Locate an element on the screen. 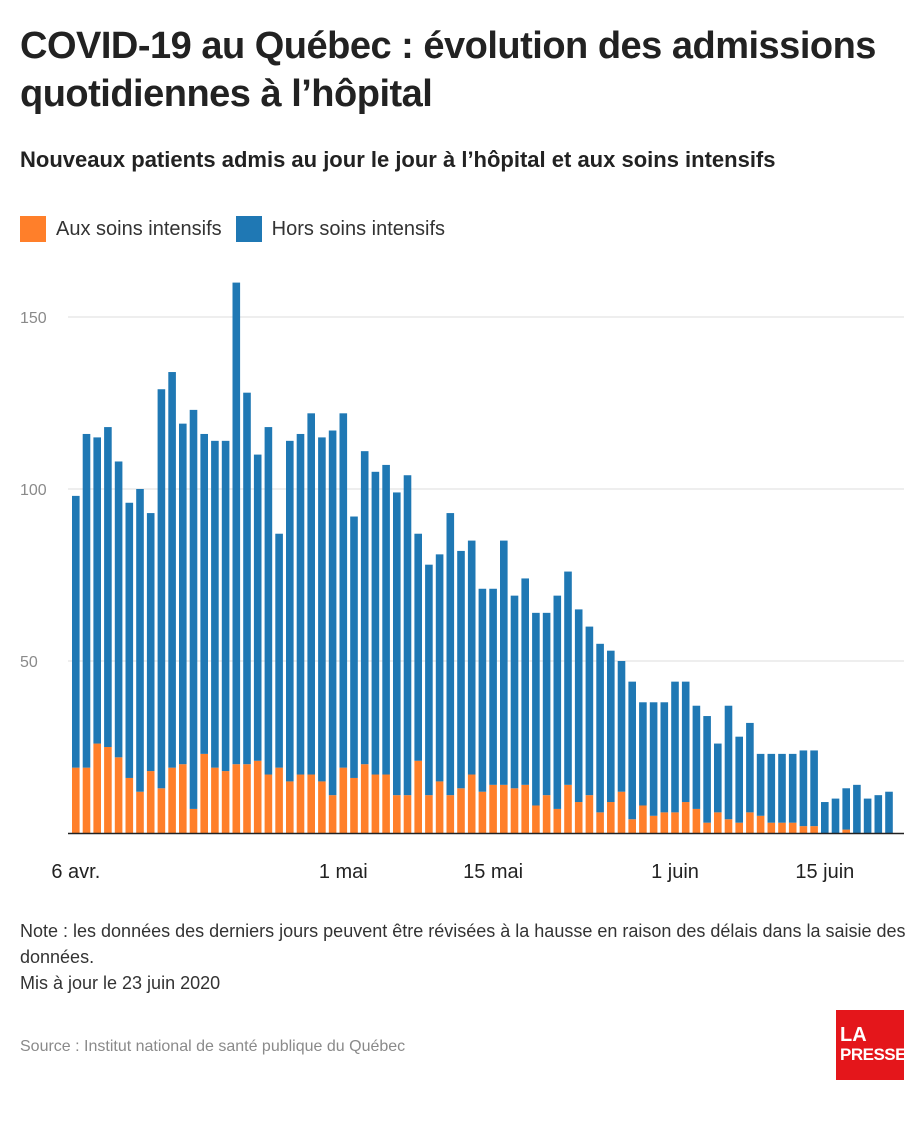 The image size is (924, 1121). legend-label-icu: Aux soins intensifs is located at coordinates (139, 228).